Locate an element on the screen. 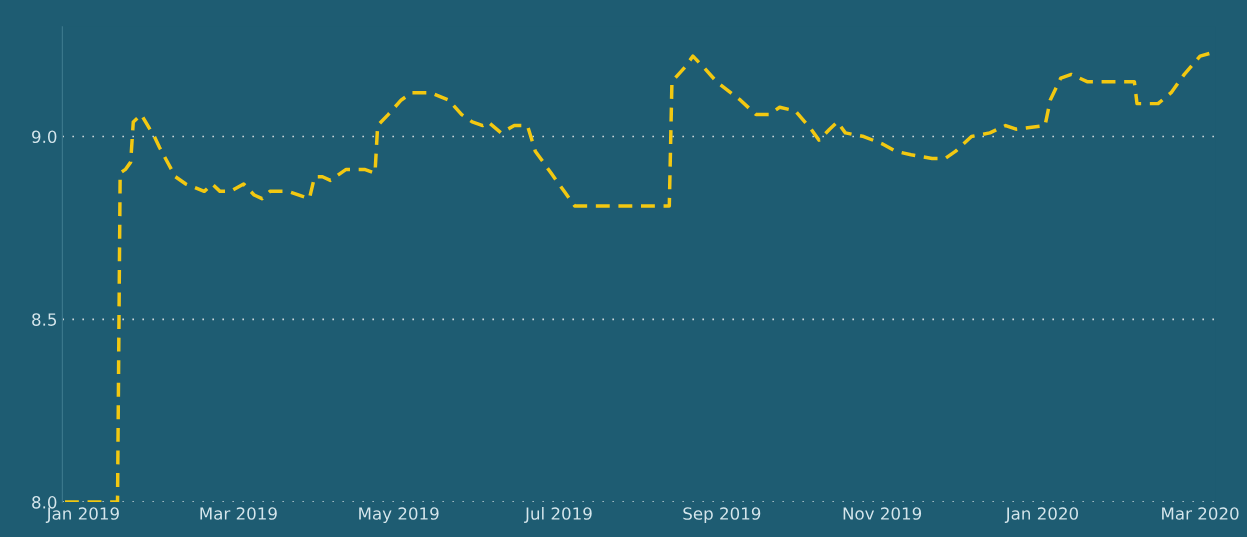 This screenshot has width=1247, height=537. y-tick-label: 8.5 is located at coordinates (44, 319).